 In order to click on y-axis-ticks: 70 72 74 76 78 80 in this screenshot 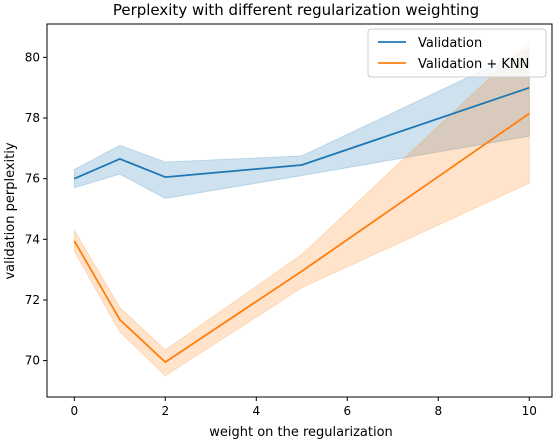, I will do `click(36, 209)`.